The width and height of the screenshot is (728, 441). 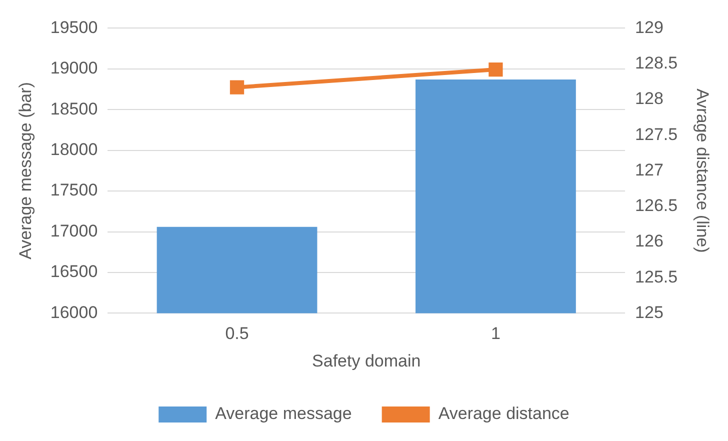 I want to click on y-tick-label: 19000, so click(x=74, y=68).